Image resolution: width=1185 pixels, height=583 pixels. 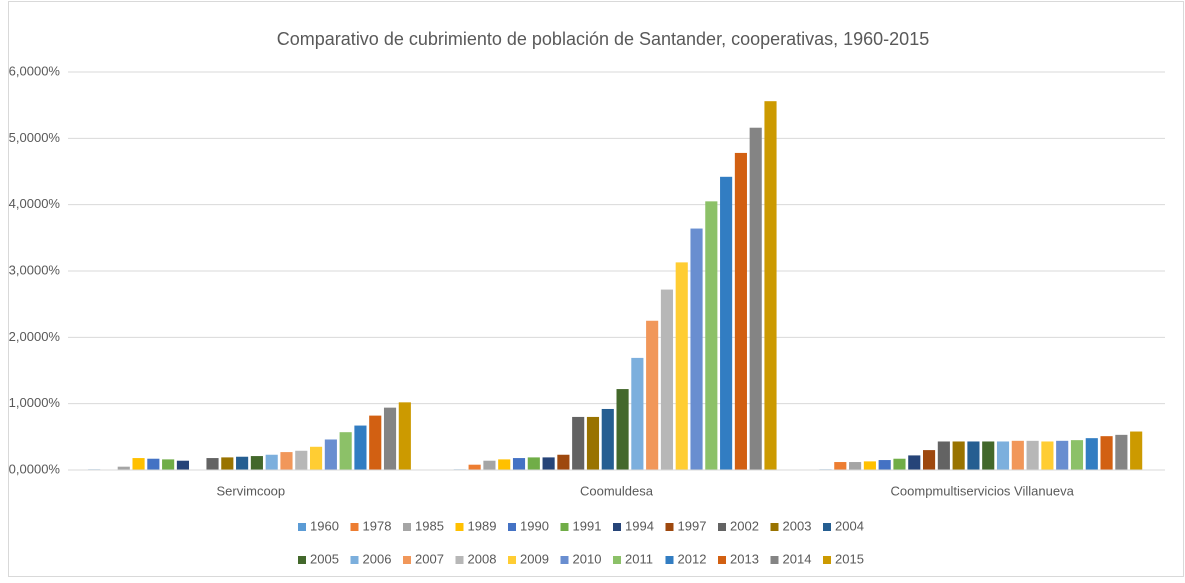 I want to click on legend-label: 1991, so click(x=587, y=525).